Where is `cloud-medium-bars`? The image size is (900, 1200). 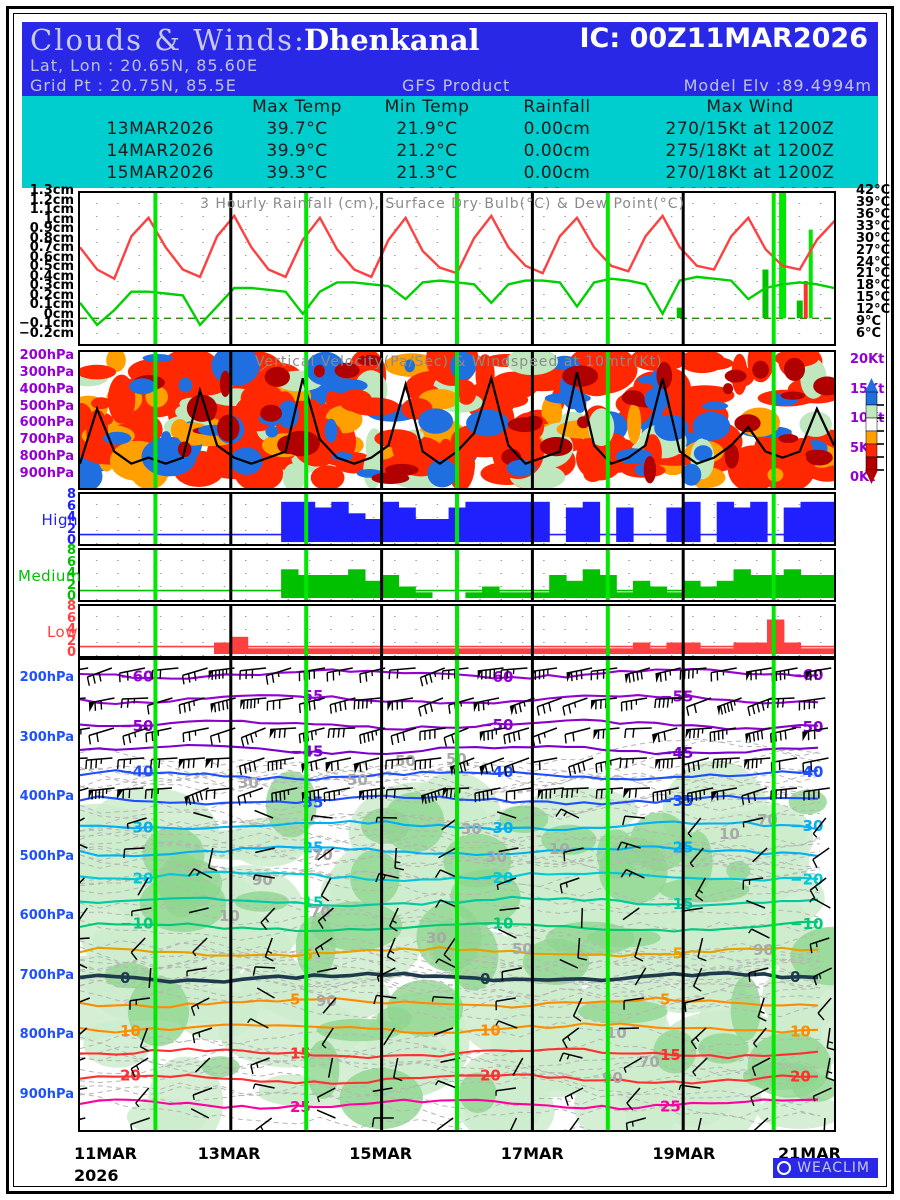 cloud-medium-bars is located at coordinates (457, 575).